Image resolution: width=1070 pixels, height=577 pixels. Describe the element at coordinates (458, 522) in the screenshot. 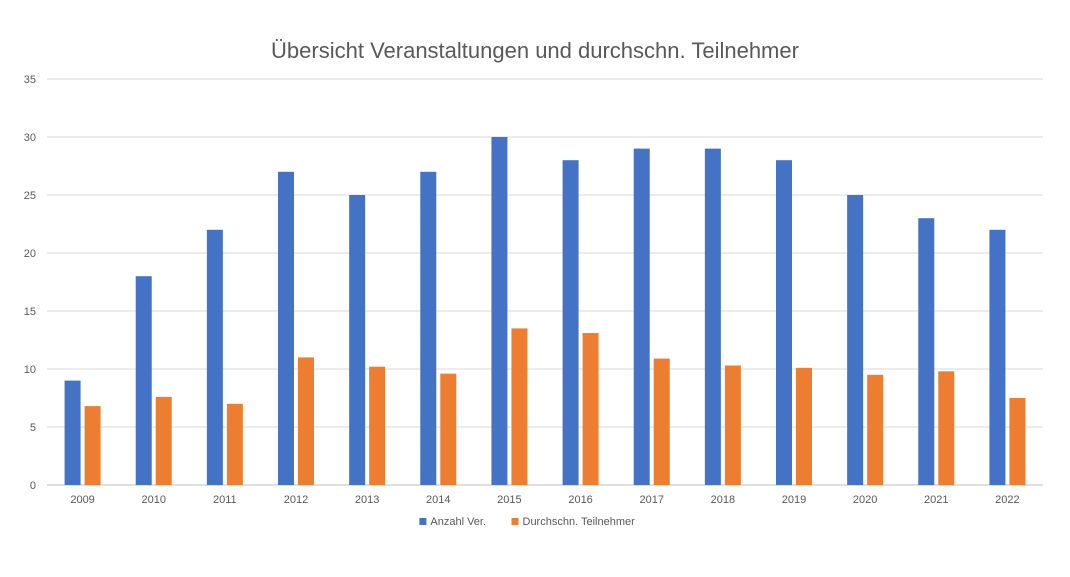

I see `legend-label: Anzahl Ver.` at that location.